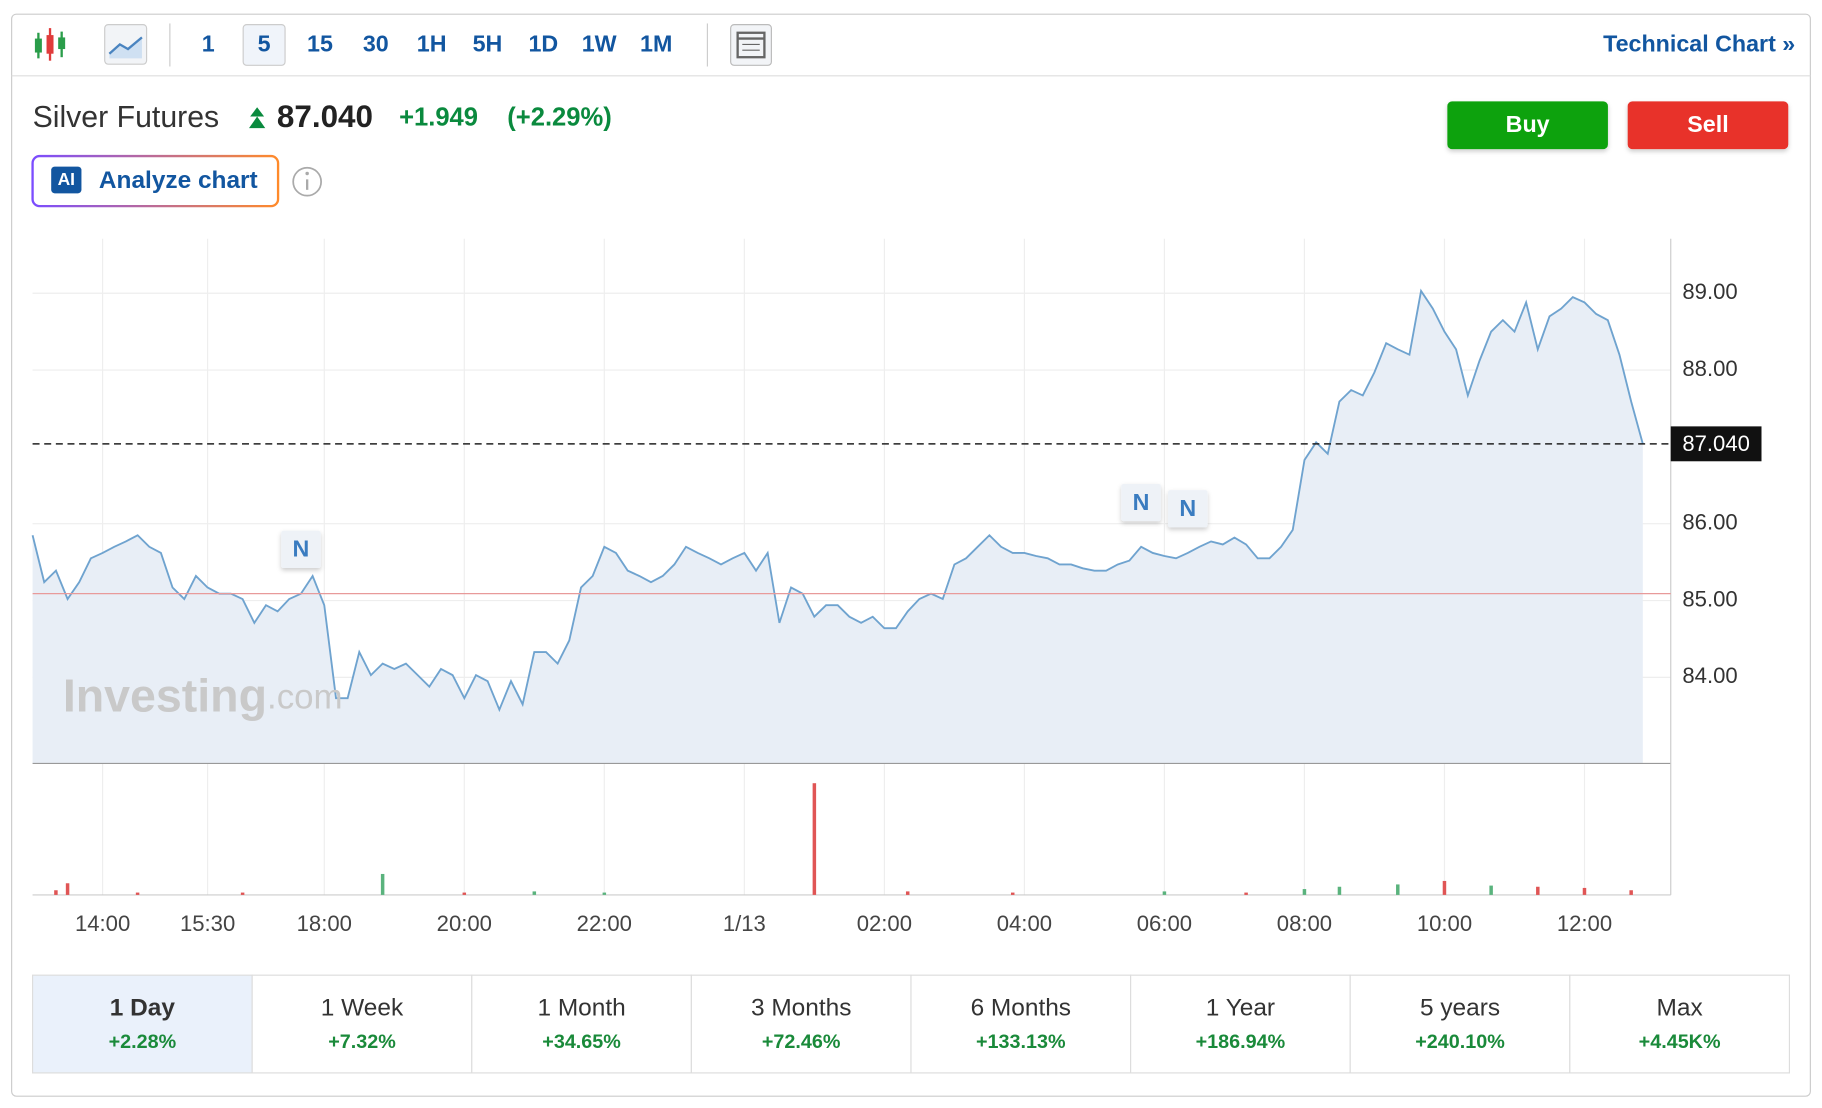  Describe the element at coordinates (165, 696) in the screenshot. I see `watermark-brand: Investing` at that location.